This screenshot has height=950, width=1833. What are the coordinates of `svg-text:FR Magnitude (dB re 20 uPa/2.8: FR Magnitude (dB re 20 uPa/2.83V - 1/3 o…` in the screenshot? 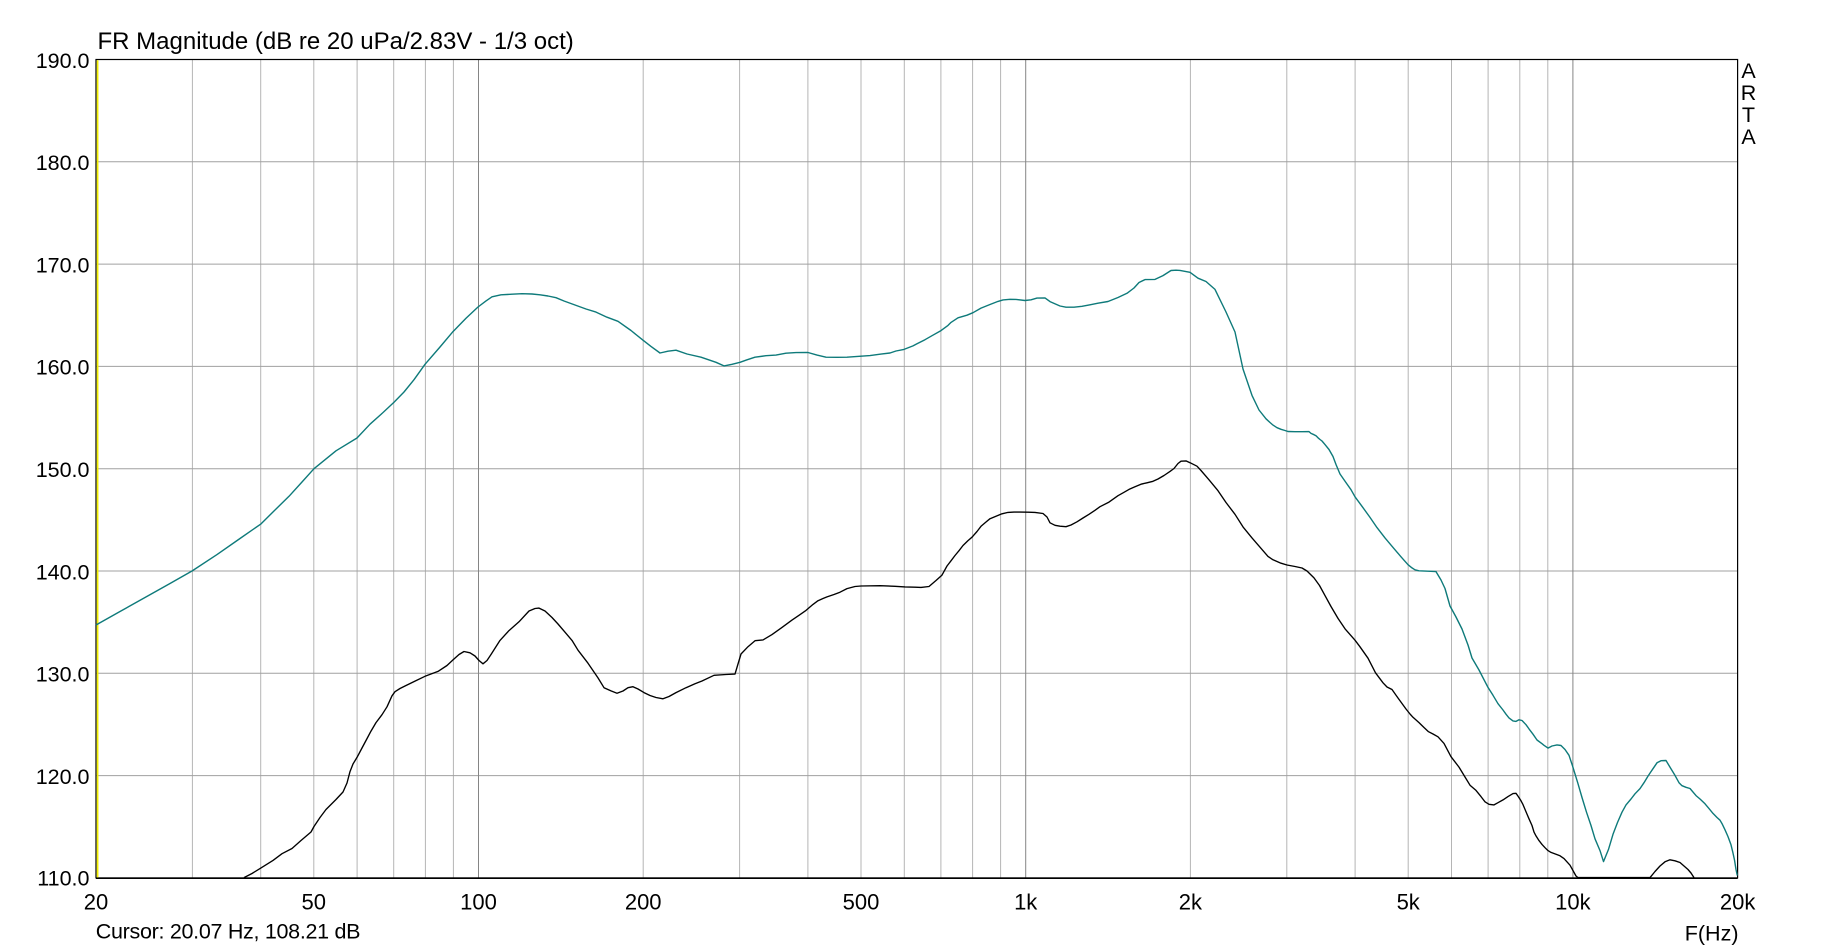 It's located at (336, 41).